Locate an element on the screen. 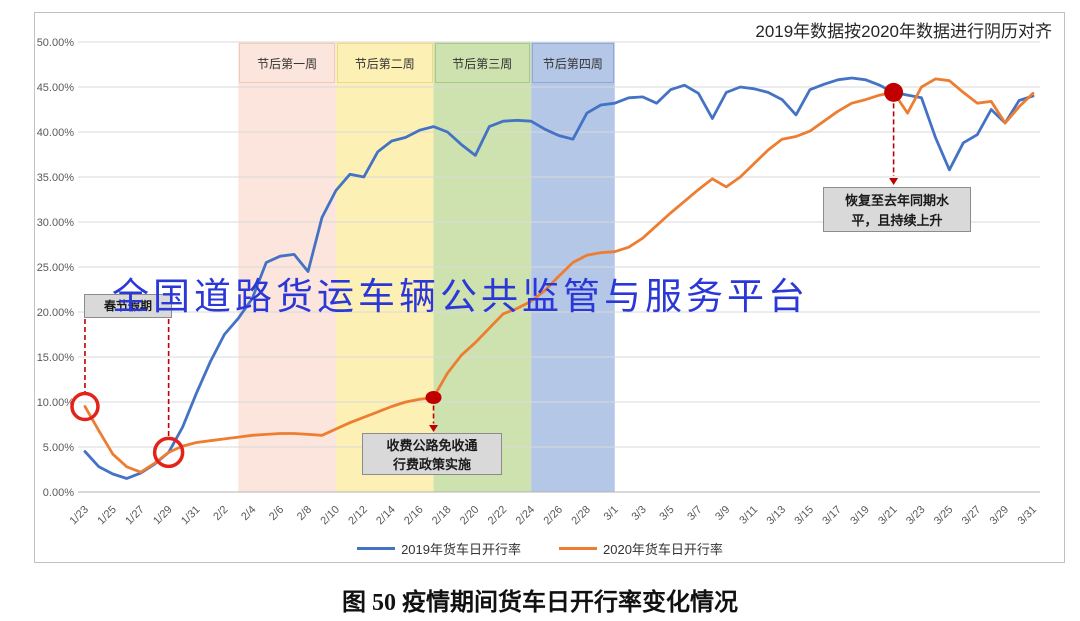  y-tick-label: 45.00% is located at coordinates (56, 88).